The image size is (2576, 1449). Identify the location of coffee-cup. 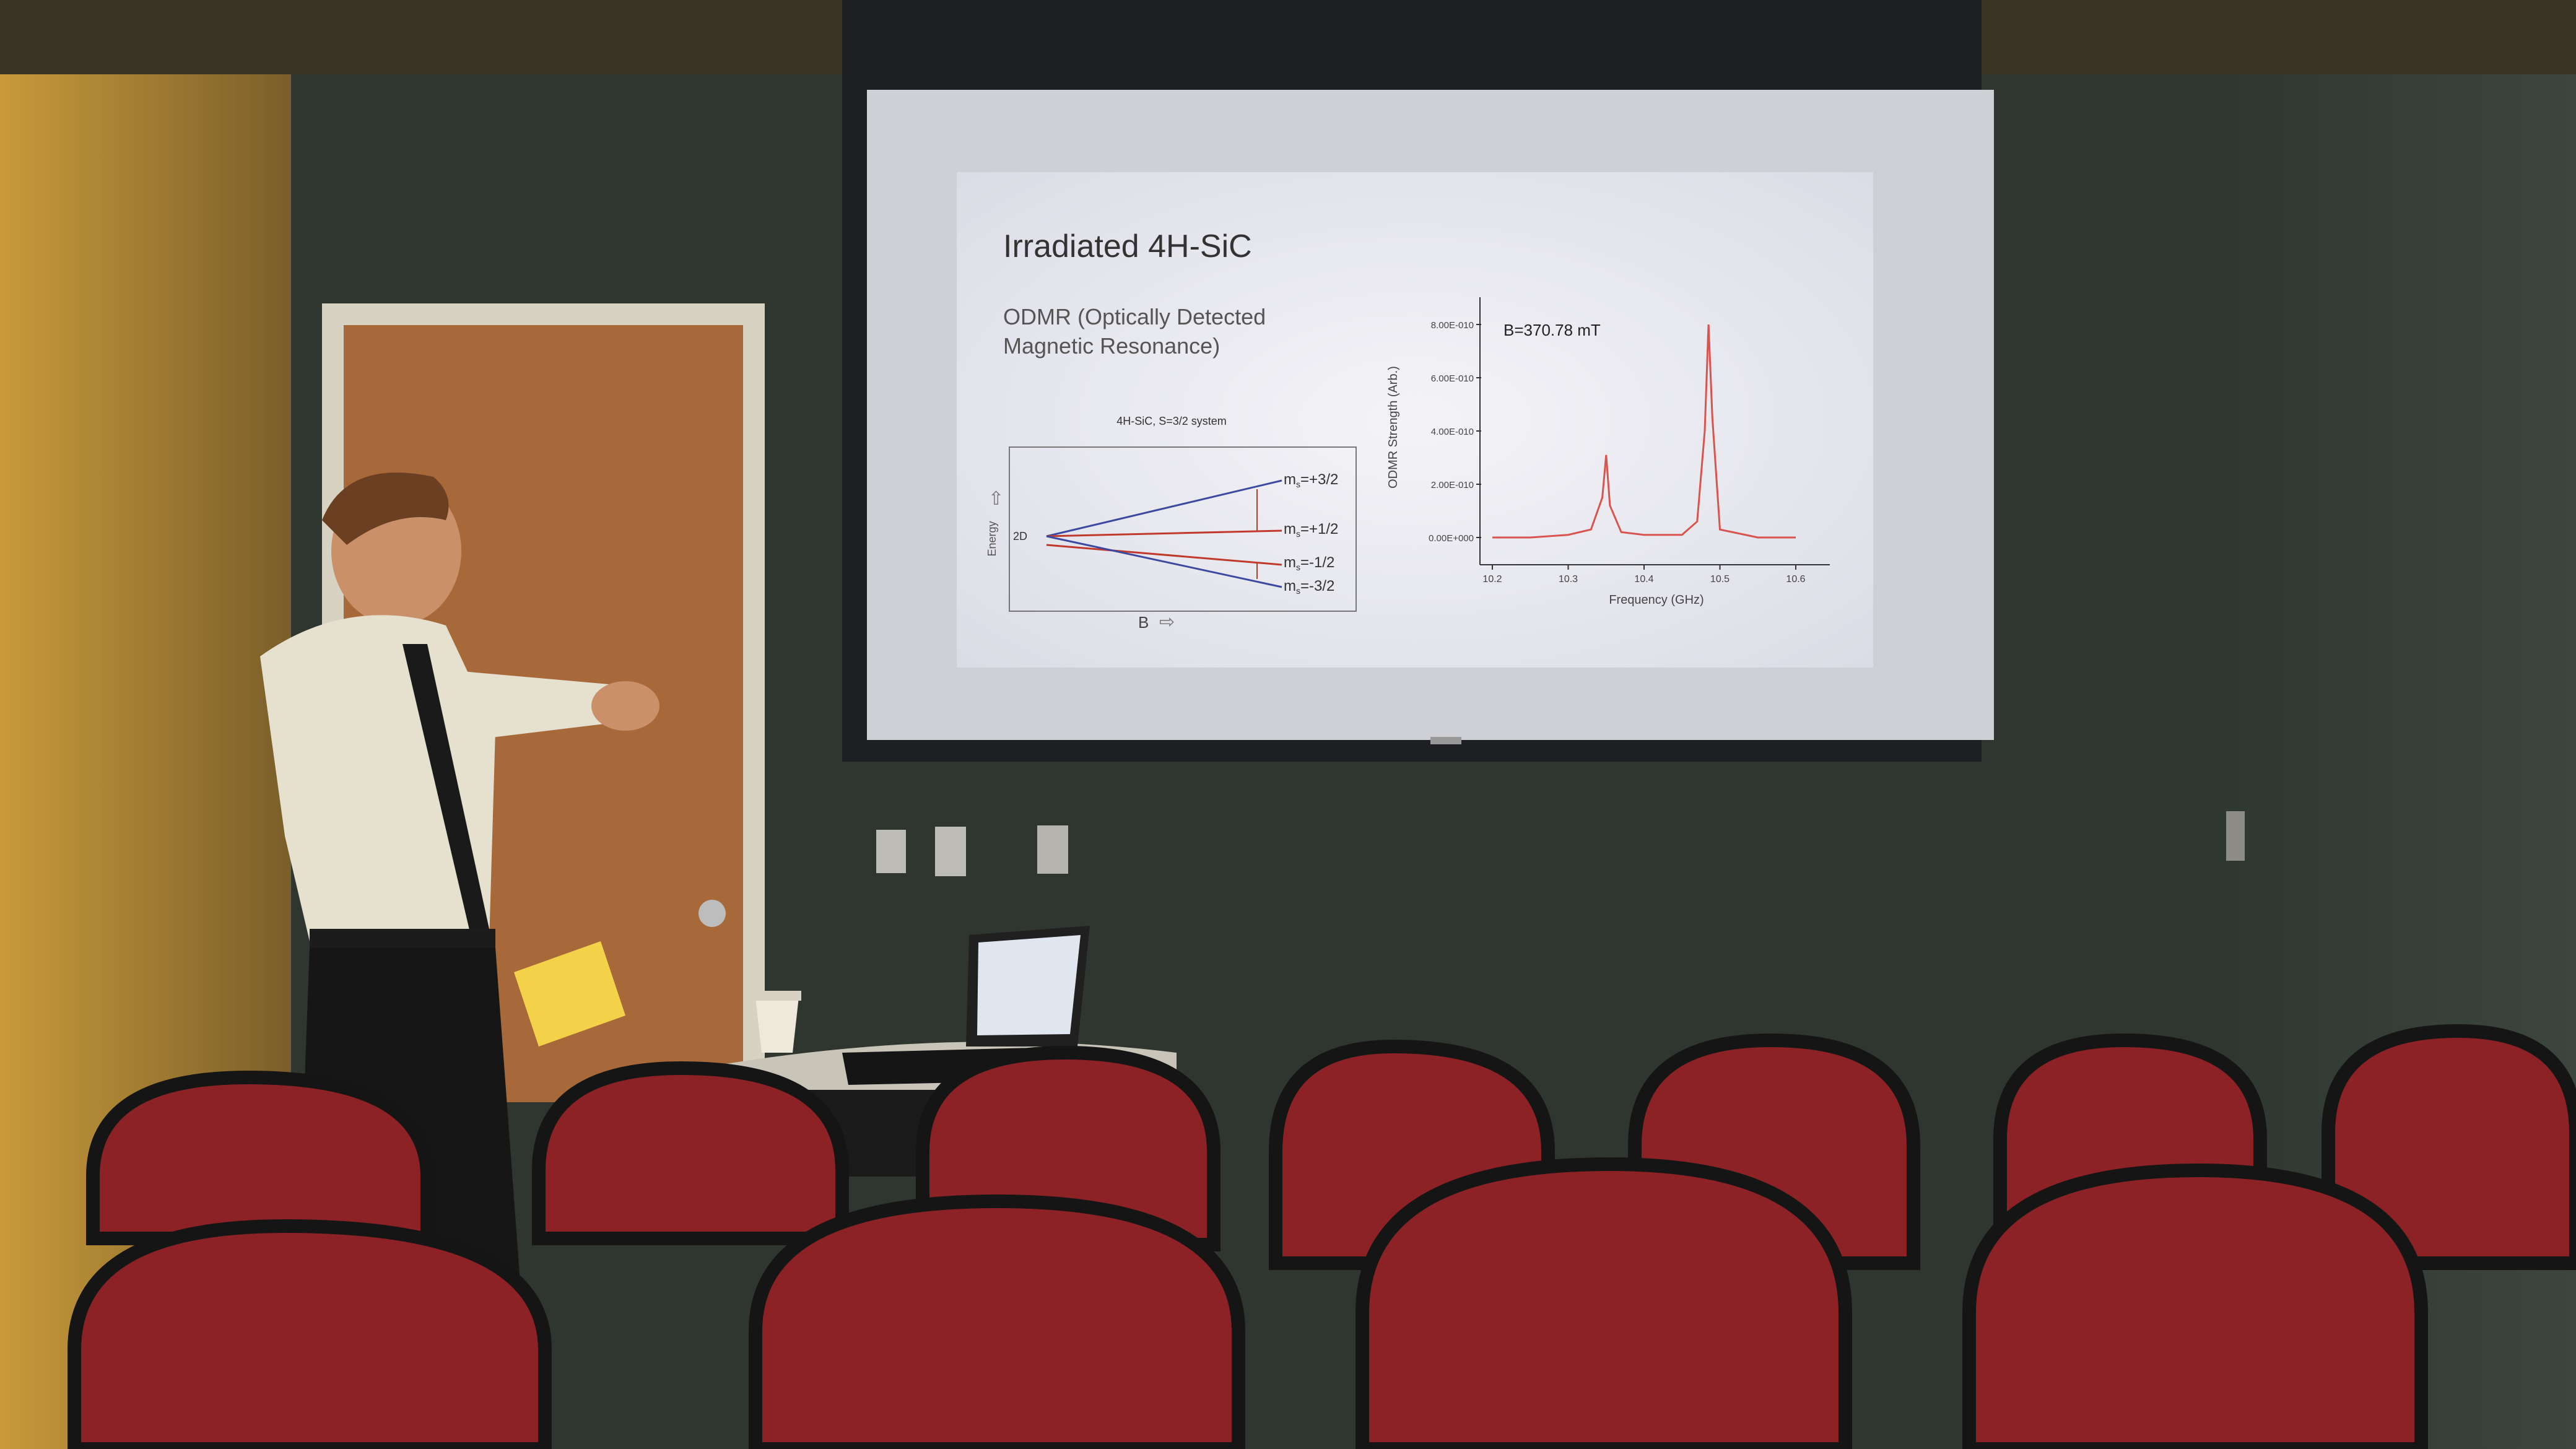
(777, 1022).